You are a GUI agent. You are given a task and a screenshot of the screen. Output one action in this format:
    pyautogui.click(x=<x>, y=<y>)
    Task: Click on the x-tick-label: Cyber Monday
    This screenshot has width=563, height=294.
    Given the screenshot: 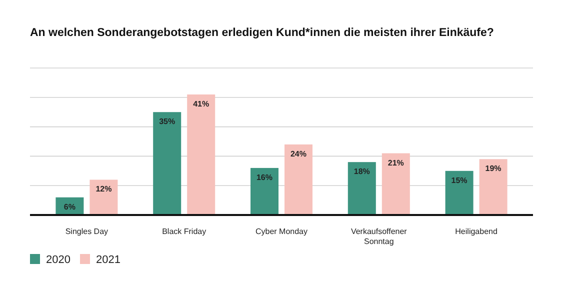 What is the action you would take?
    pyautogui.click(x=281, y=231)
    